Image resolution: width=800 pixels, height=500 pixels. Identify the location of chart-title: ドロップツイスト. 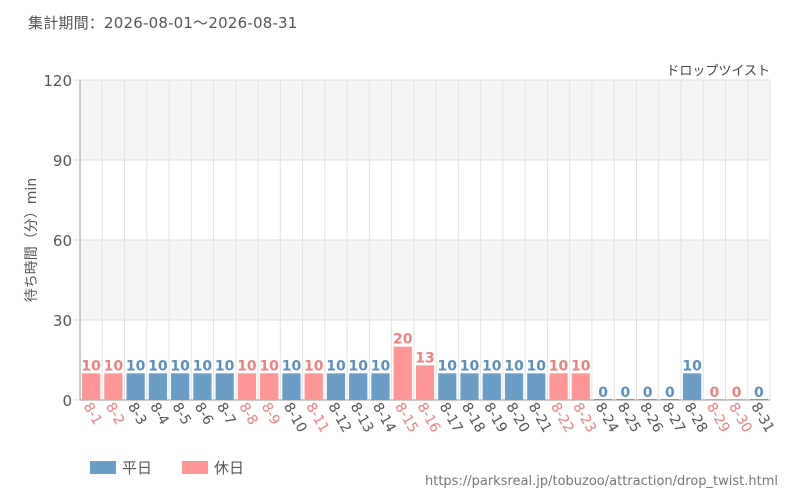
(718, 71).